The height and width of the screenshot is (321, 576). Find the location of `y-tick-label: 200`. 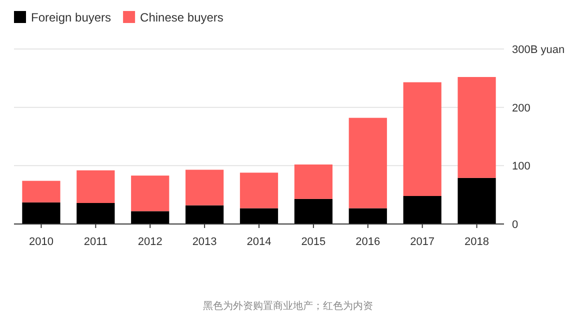

y-tick-label: 200 is located at coordinates (521, 108).